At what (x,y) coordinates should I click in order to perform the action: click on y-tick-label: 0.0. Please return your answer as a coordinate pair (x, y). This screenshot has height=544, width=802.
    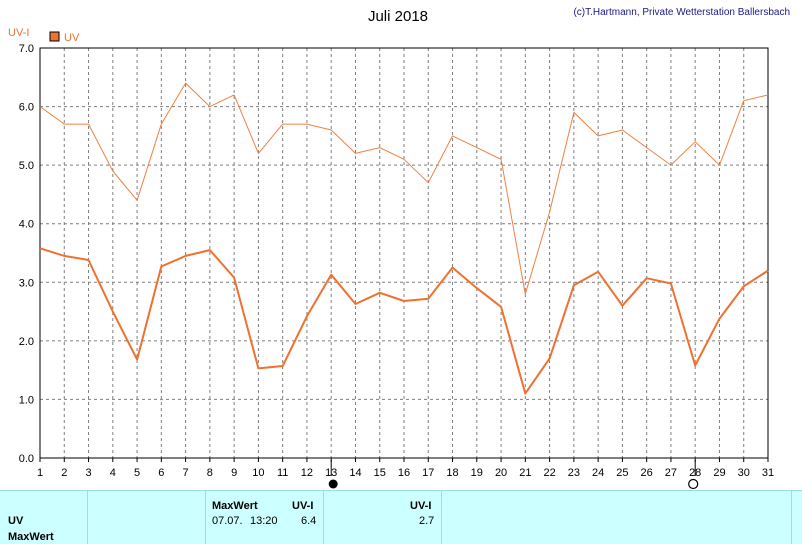
    Looking at the image, I should click on (26, 459).